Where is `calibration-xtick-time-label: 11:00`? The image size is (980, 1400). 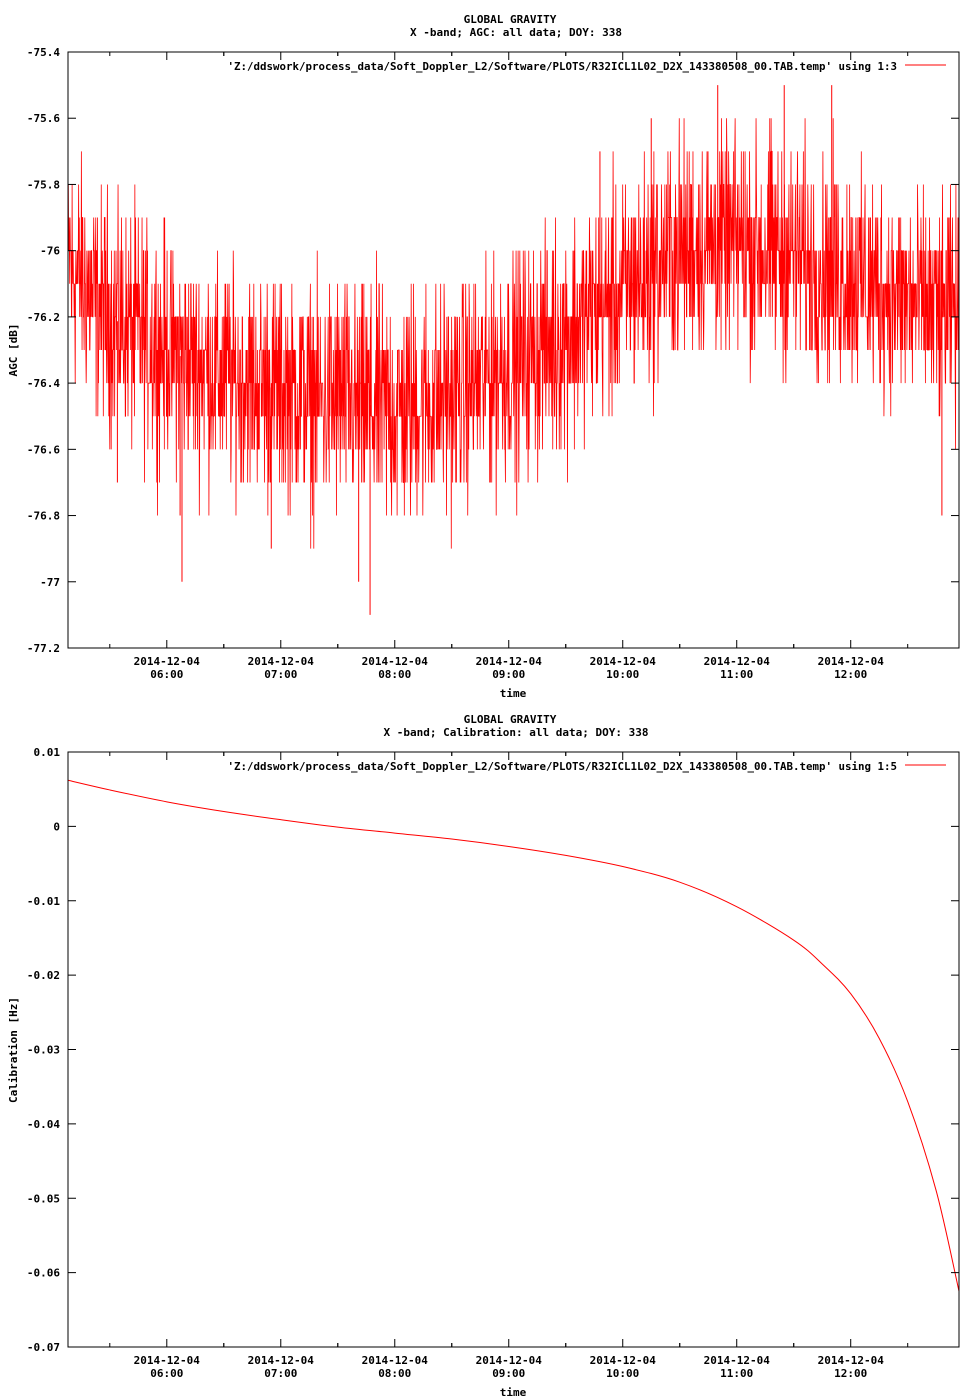 calibration-xtick-time-label: 11:00 is located at coordinates (736, 1373).